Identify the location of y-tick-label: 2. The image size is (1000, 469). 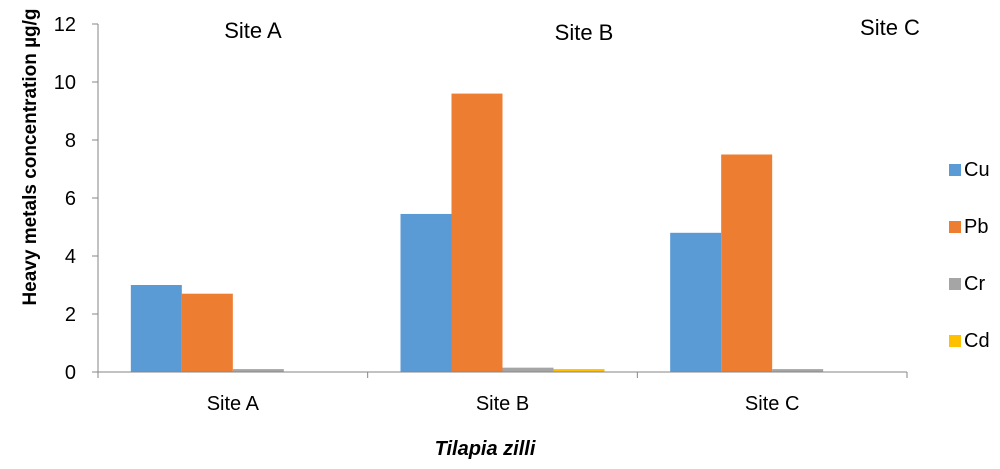
(70, 315).